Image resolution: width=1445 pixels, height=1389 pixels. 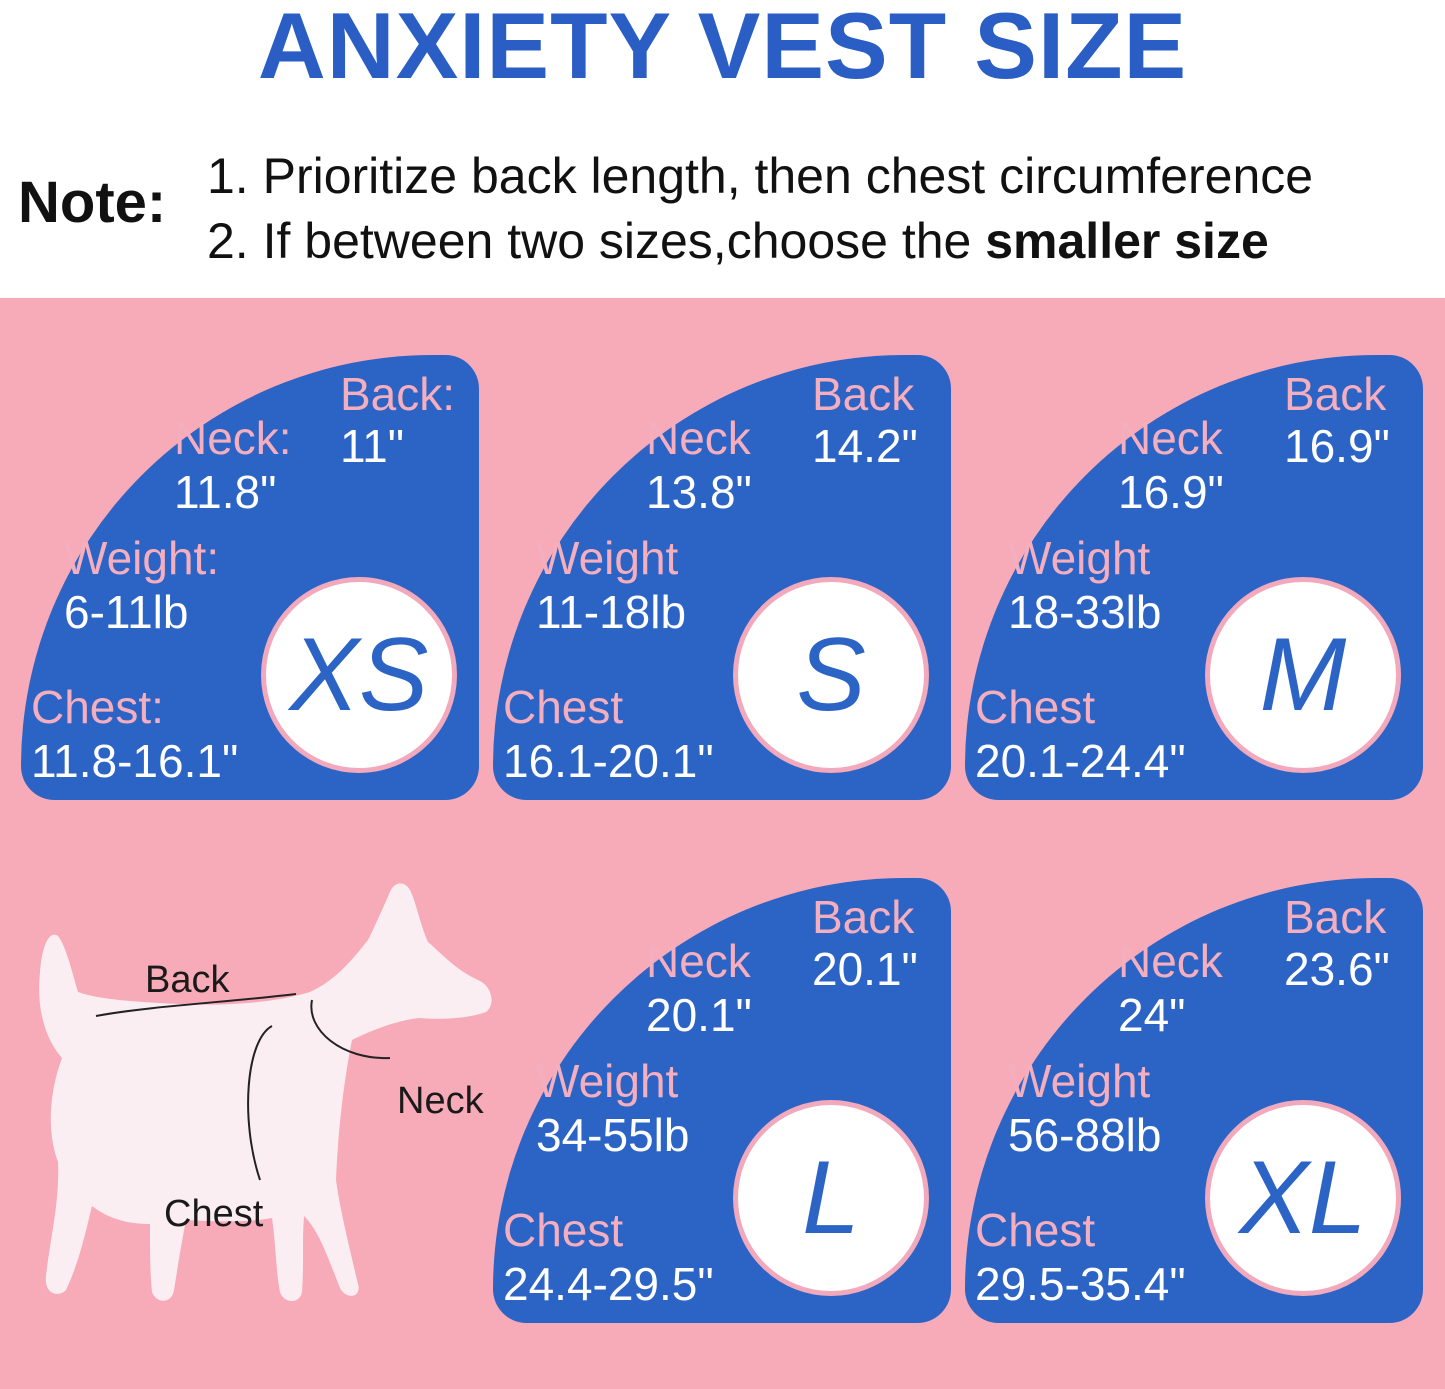 What do you see at coordinates (440, 1101) in the screenshot?
I see `dog-neck-label: Neck` at bounding box center [440, 1101].